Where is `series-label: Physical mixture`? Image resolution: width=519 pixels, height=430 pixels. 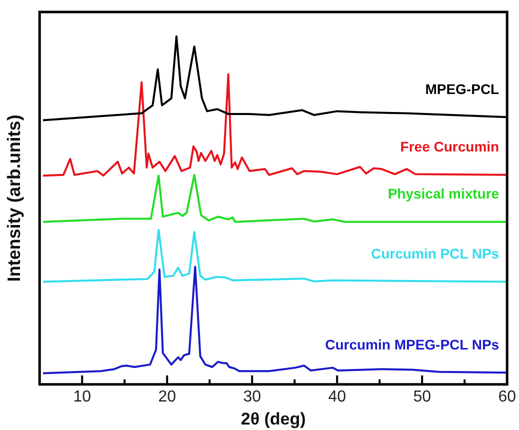
series-label: Physical mixture is located at coordinates (444, 194).